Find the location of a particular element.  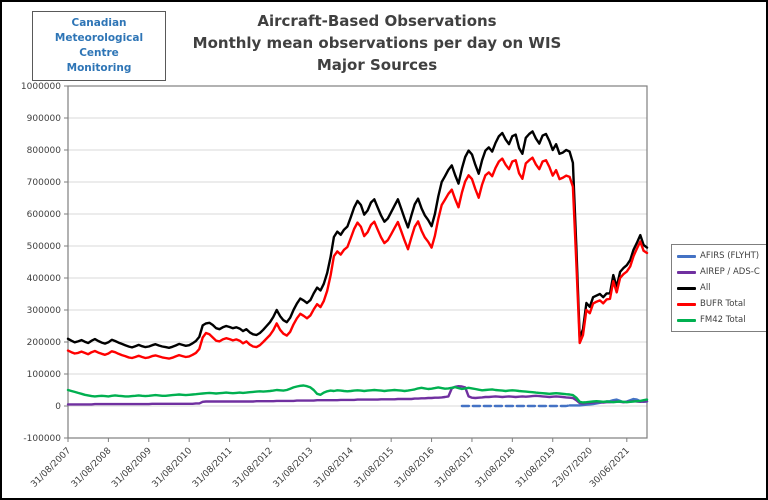

x-axis-label: 31/08/2010 is located at coordinates (173, 468).